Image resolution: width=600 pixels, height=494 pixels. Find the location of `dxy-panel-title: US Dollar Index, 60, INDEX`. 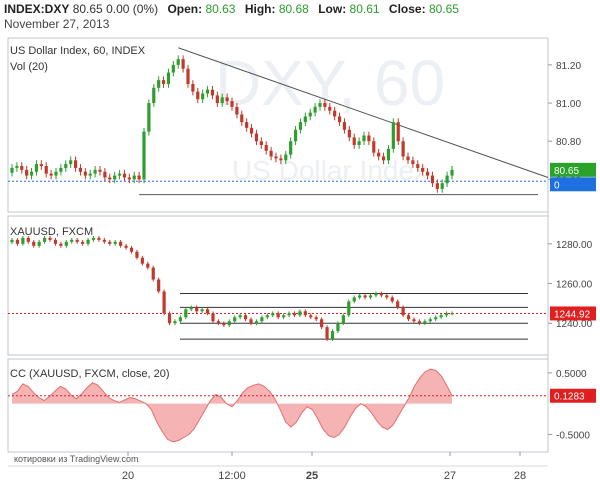

dxy-panel-title: US Dollar Index, 60, INDEX is located at coordinates (78, 51).